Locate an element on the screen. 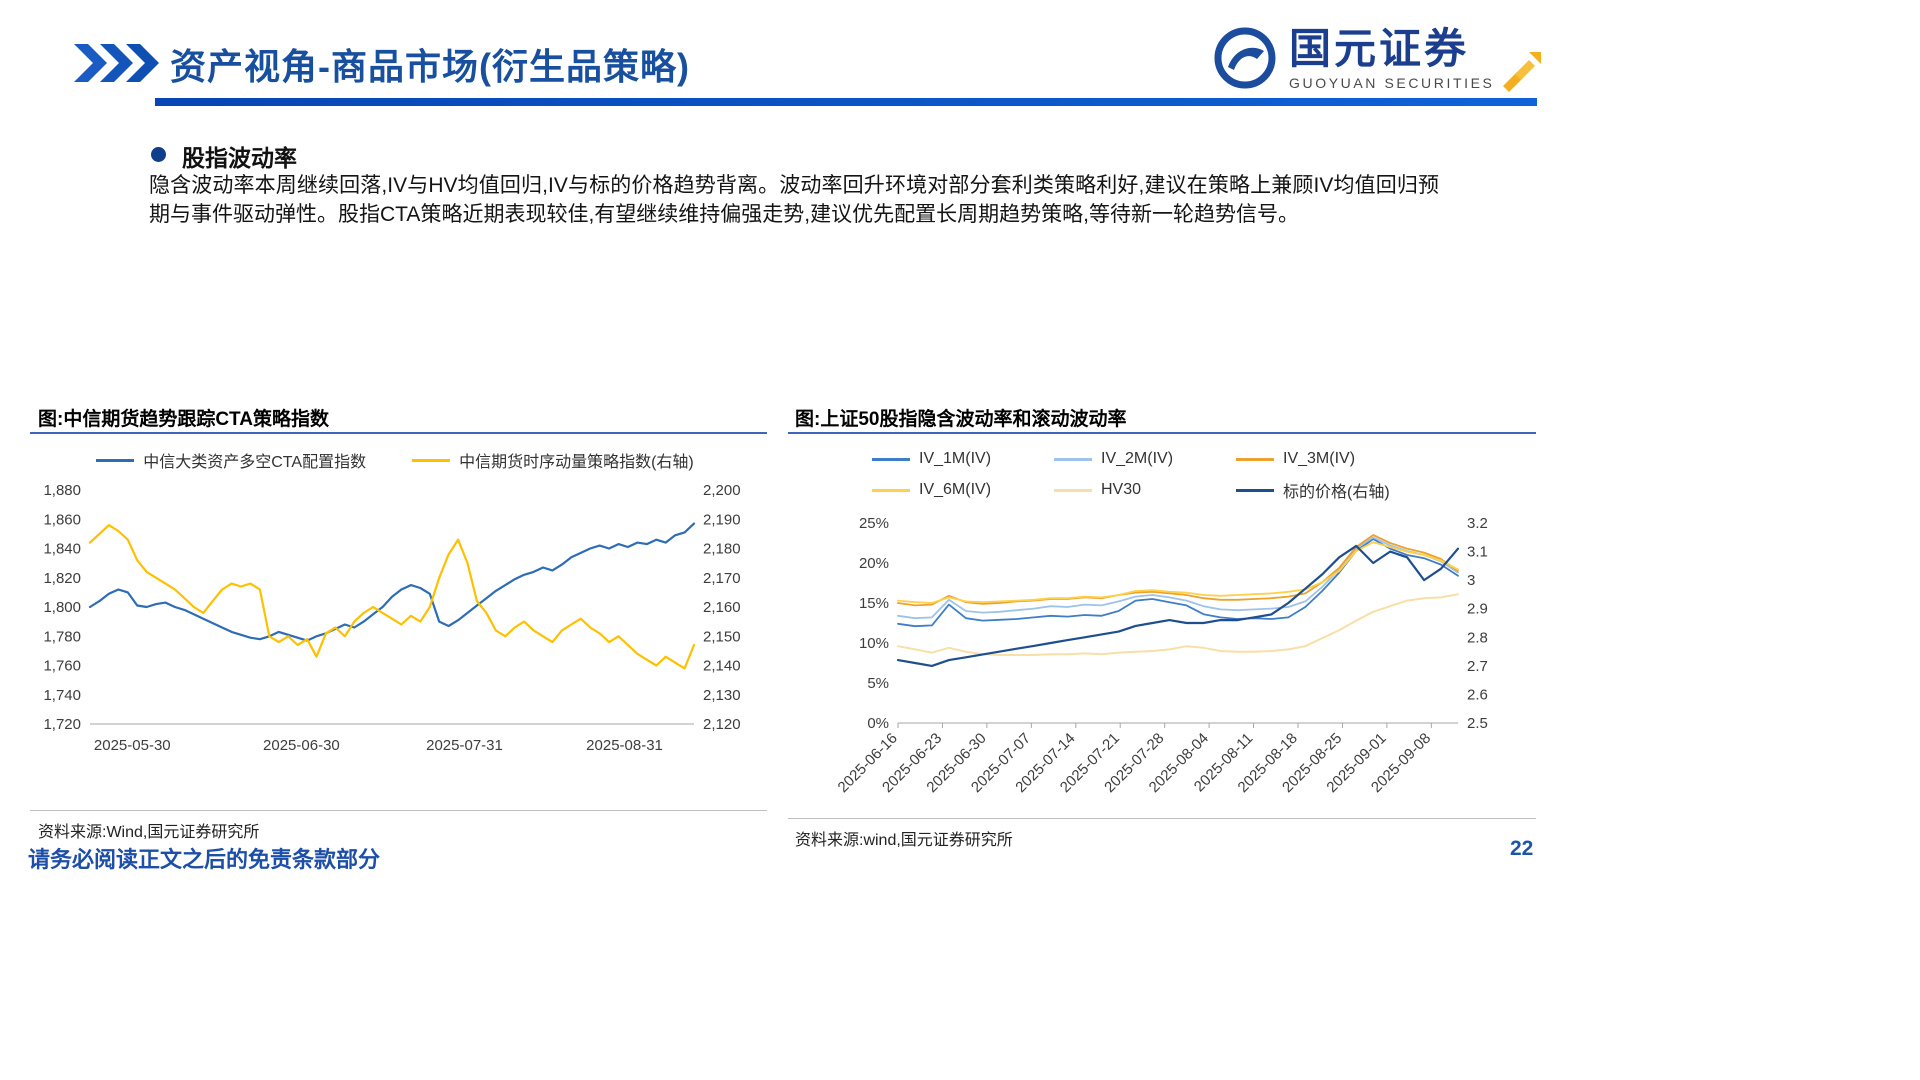 Image resolution: width=1920 pixels, height=1080 pixels. svg-text: 2.5 is located at coordinates (1477, 723).